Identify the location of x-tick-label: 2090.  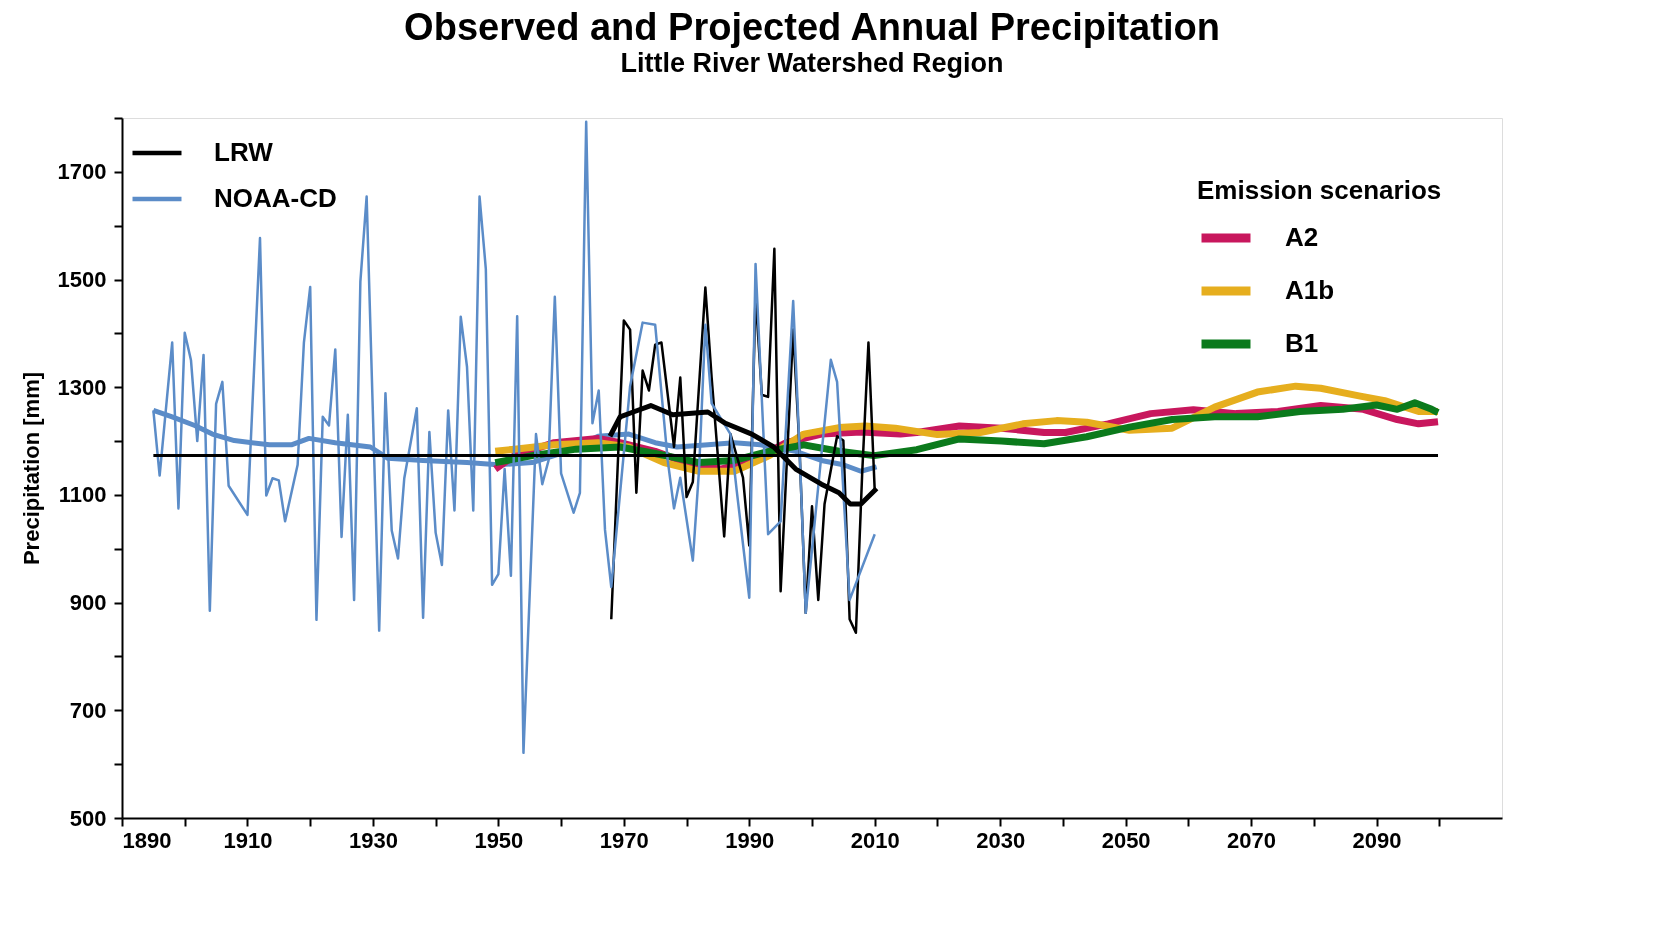
(1377, 840).